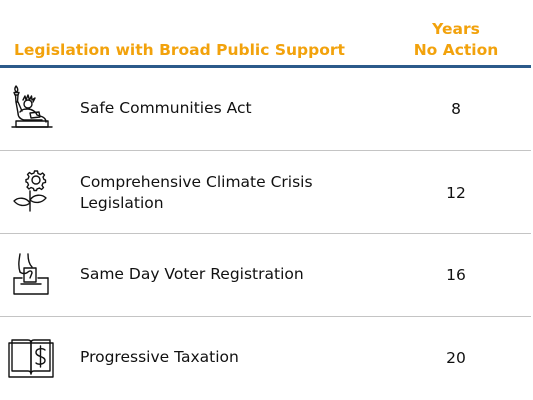  Describe the element at coordinates (230, 193) in the screenshot. I see `row-label: Comprehensive Climate Crisis Legislation` at that location.